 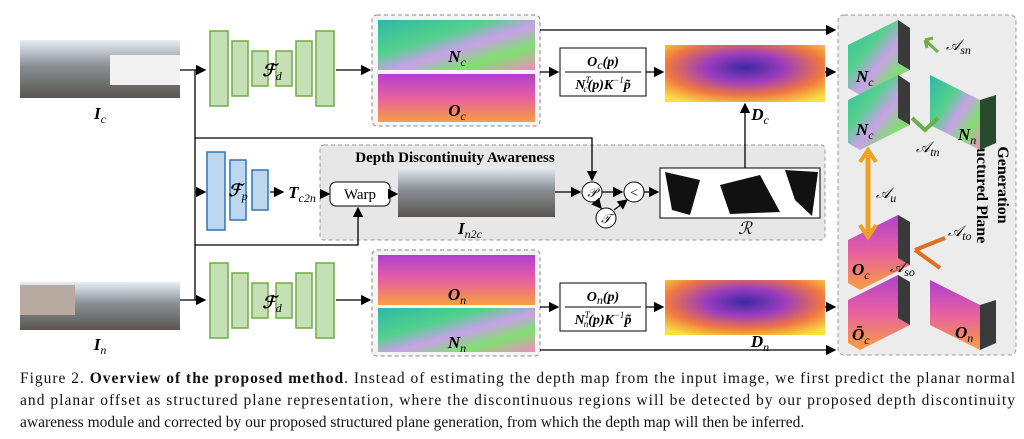 What do you see at coordinates (759, 116) in the screenshot?
I see `depth-label: Dc` at bounding box center [759, 116].